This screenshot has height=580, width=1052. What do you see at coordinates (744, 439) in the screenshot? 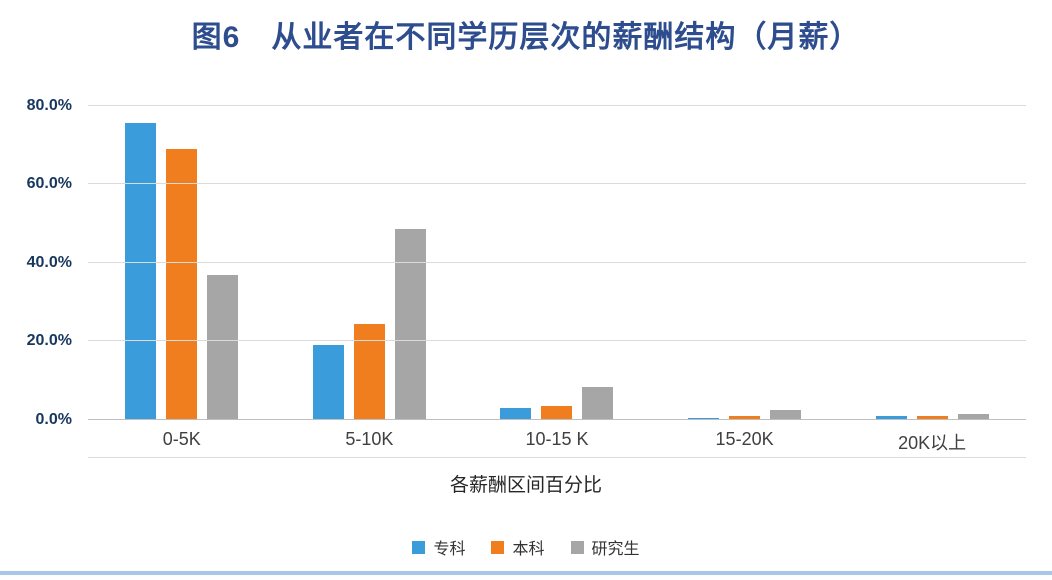
I see `category-label: 15-20K` at bounding box center [744, 439].